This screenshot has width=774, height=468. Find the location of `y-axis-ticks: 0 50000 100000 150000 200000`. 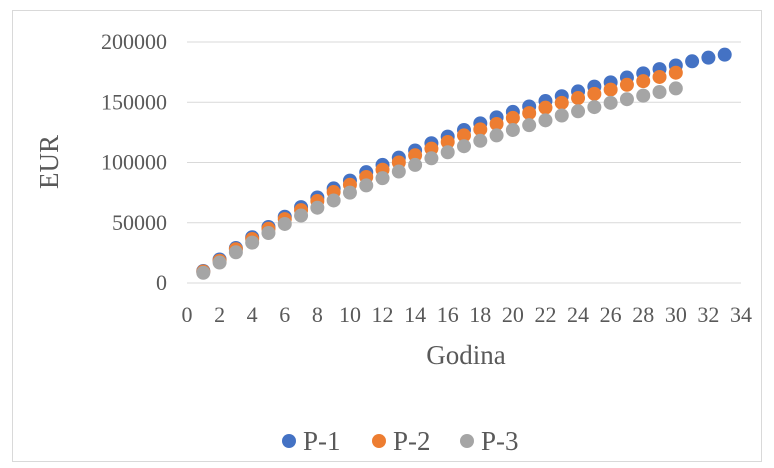

y-axis-ticks: 0 50000 100000 150000 200000 is located at coordinates (134, 162).